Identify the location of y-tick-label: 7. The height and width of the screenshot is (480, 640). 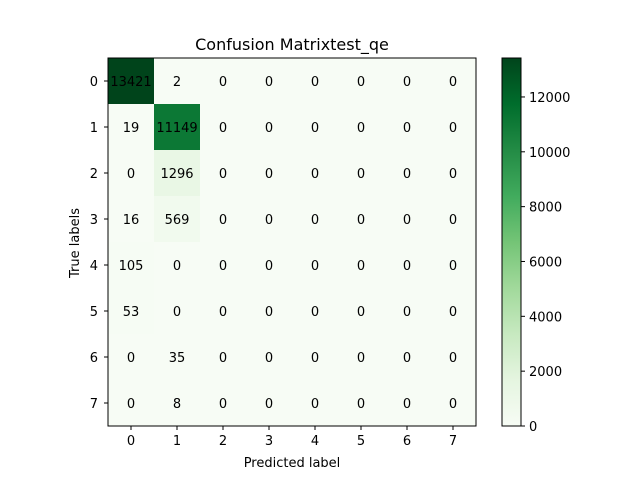
(94, 404).